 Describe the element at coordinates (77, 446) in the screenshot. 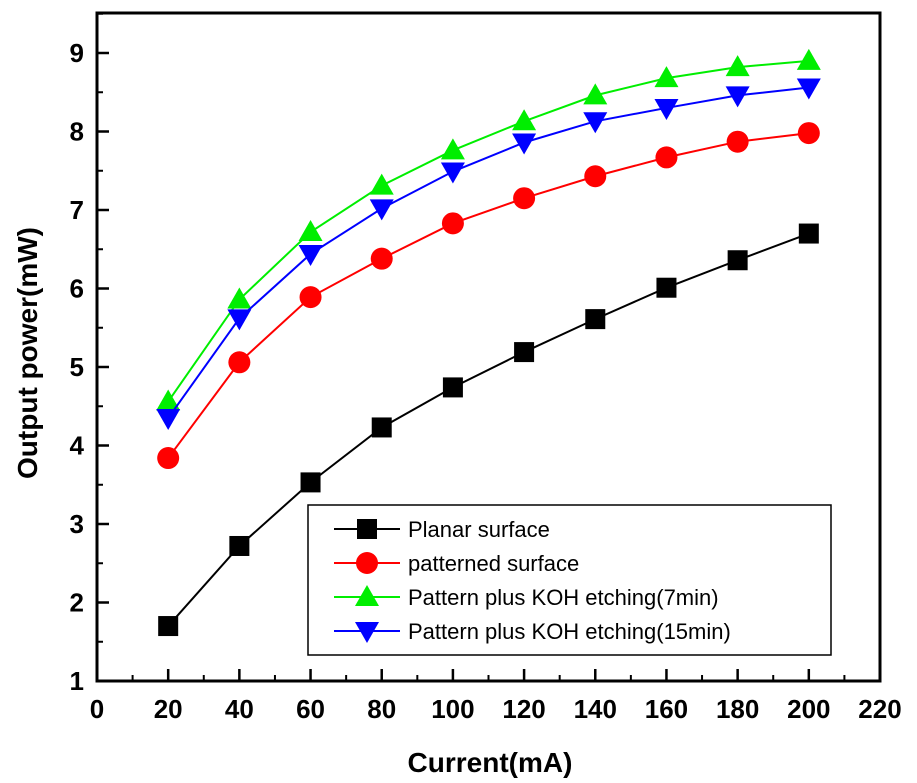

I see `y-tick-label: 4` at that location.